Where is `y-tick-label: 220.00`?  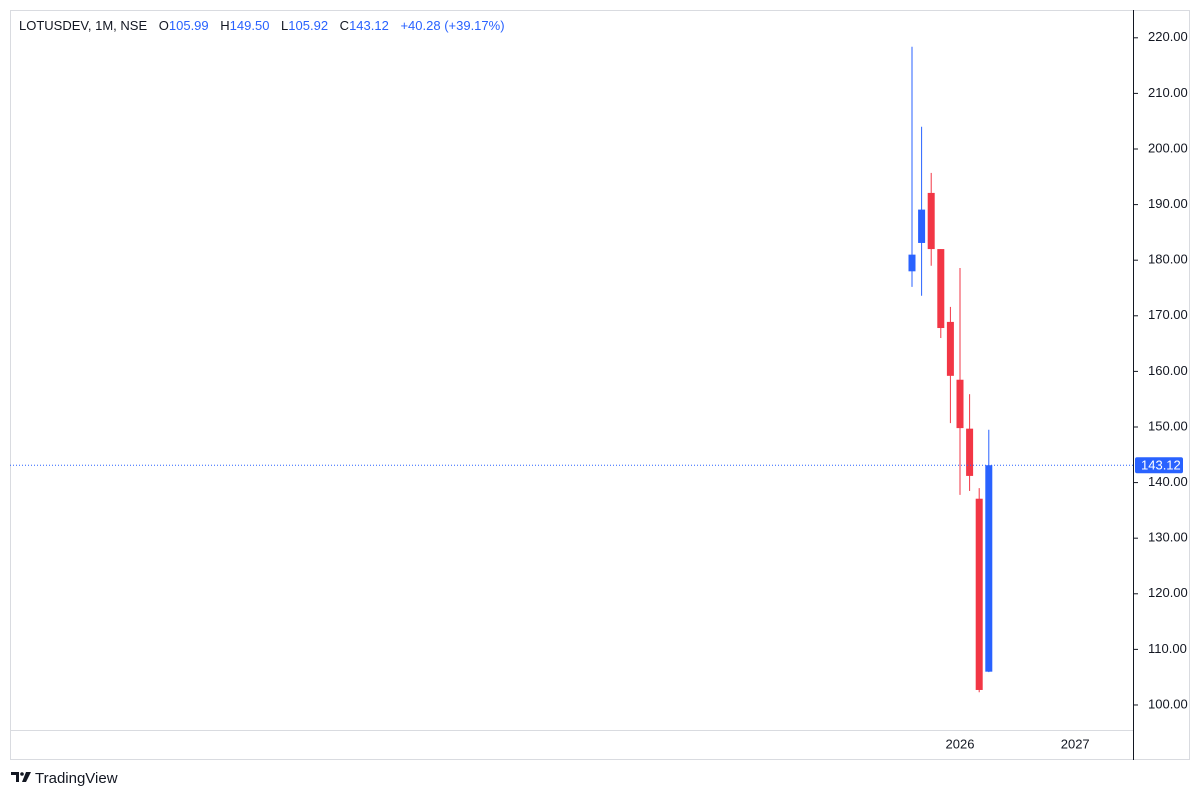 y-tick-label: 220.00 is located at coordinates (1168, 36).